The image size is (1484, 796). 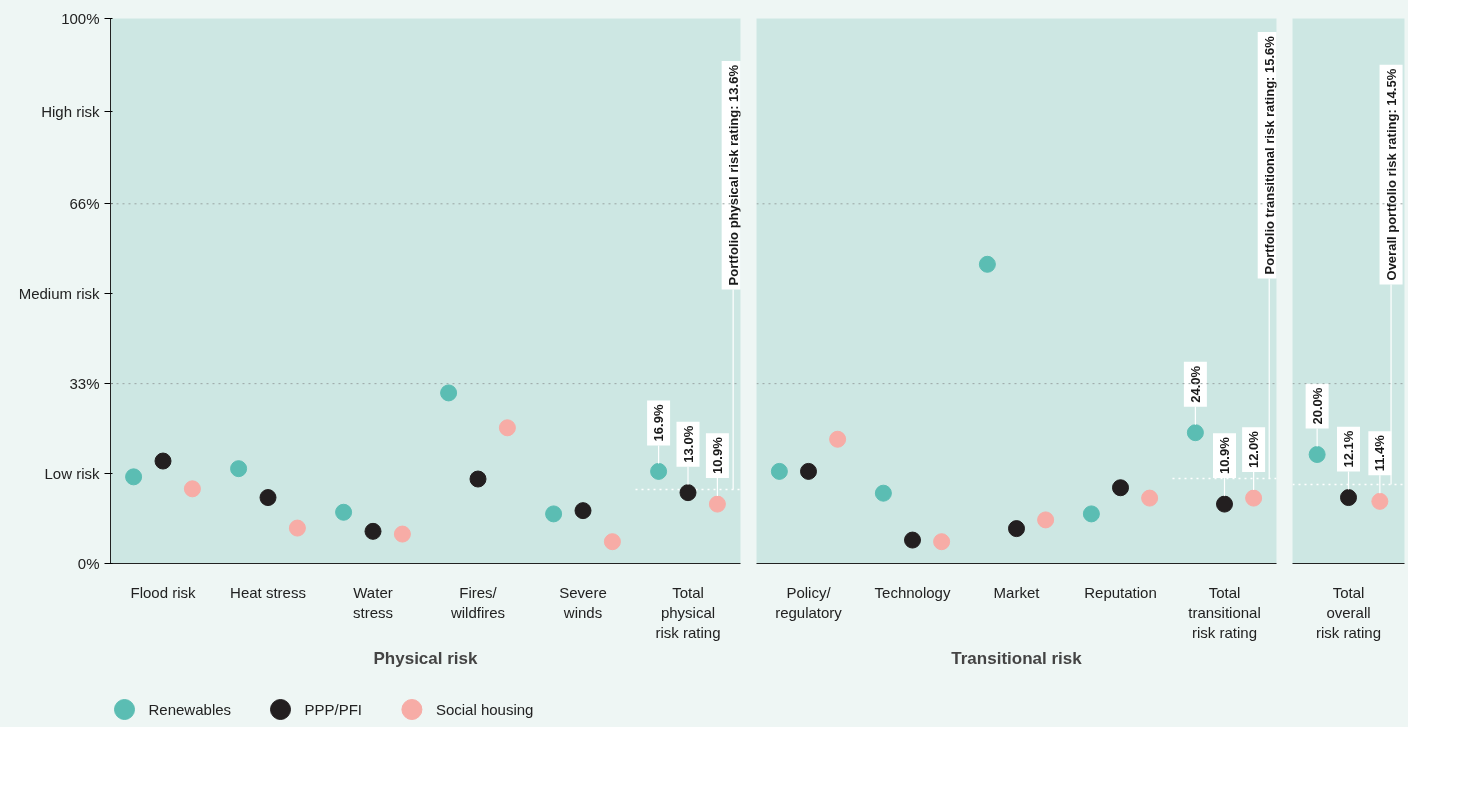 I want to click on x-tick-label: Reputation, so click(x=1120, y=592).